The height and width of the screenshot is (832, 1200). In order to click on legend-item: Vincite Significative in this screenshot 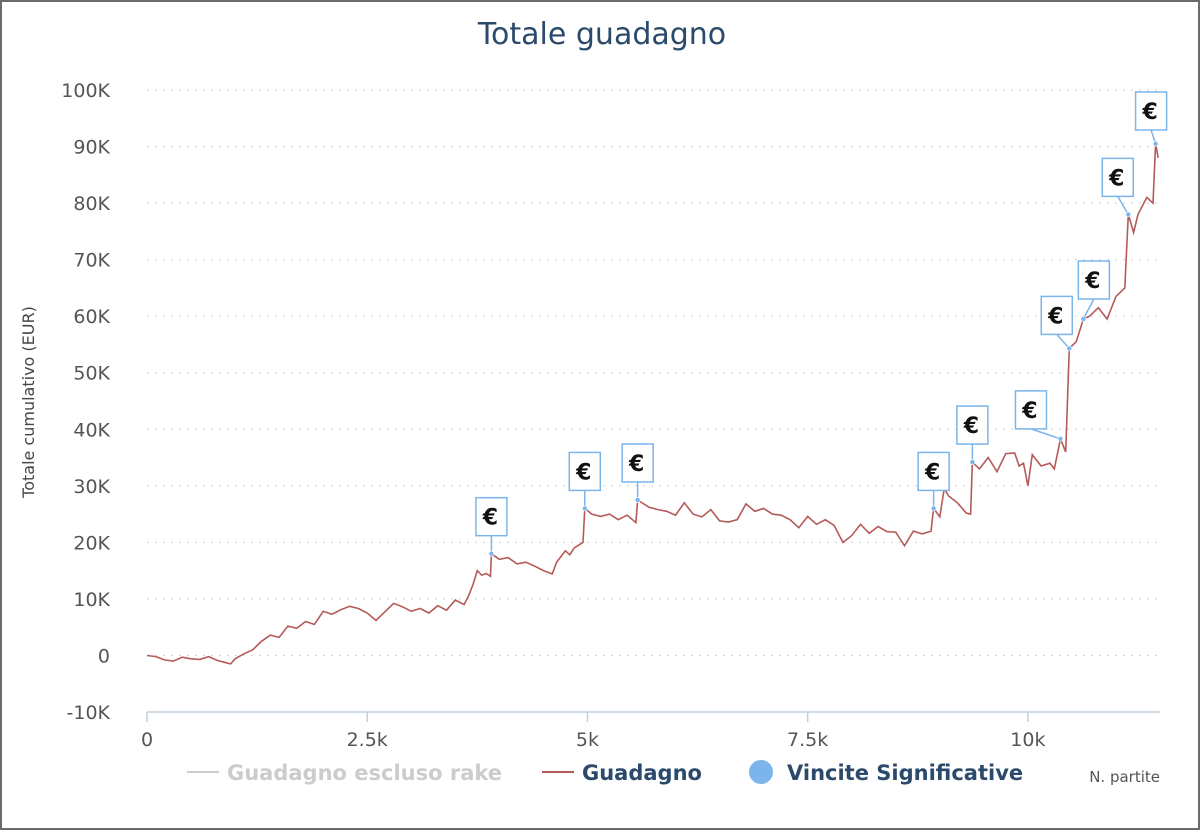, I will do `click(886, 772)`.